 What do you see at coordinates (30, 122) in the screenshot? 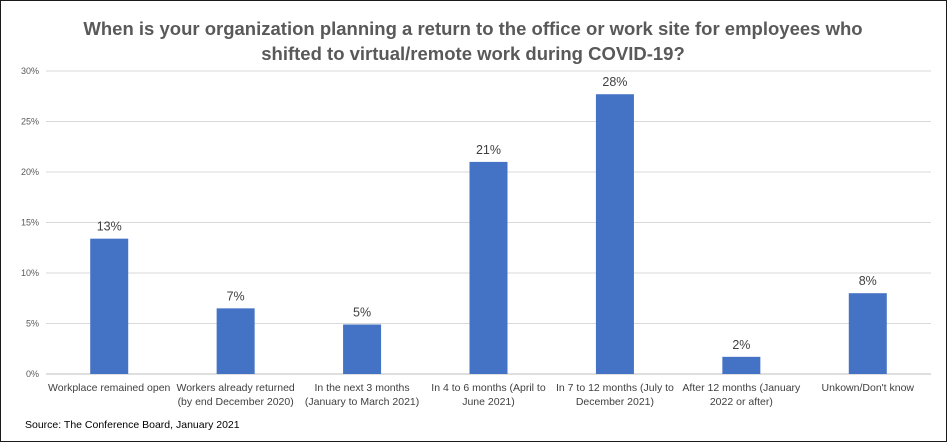
I see `y-tick-label: 25%` at bounding box center [30, 122].